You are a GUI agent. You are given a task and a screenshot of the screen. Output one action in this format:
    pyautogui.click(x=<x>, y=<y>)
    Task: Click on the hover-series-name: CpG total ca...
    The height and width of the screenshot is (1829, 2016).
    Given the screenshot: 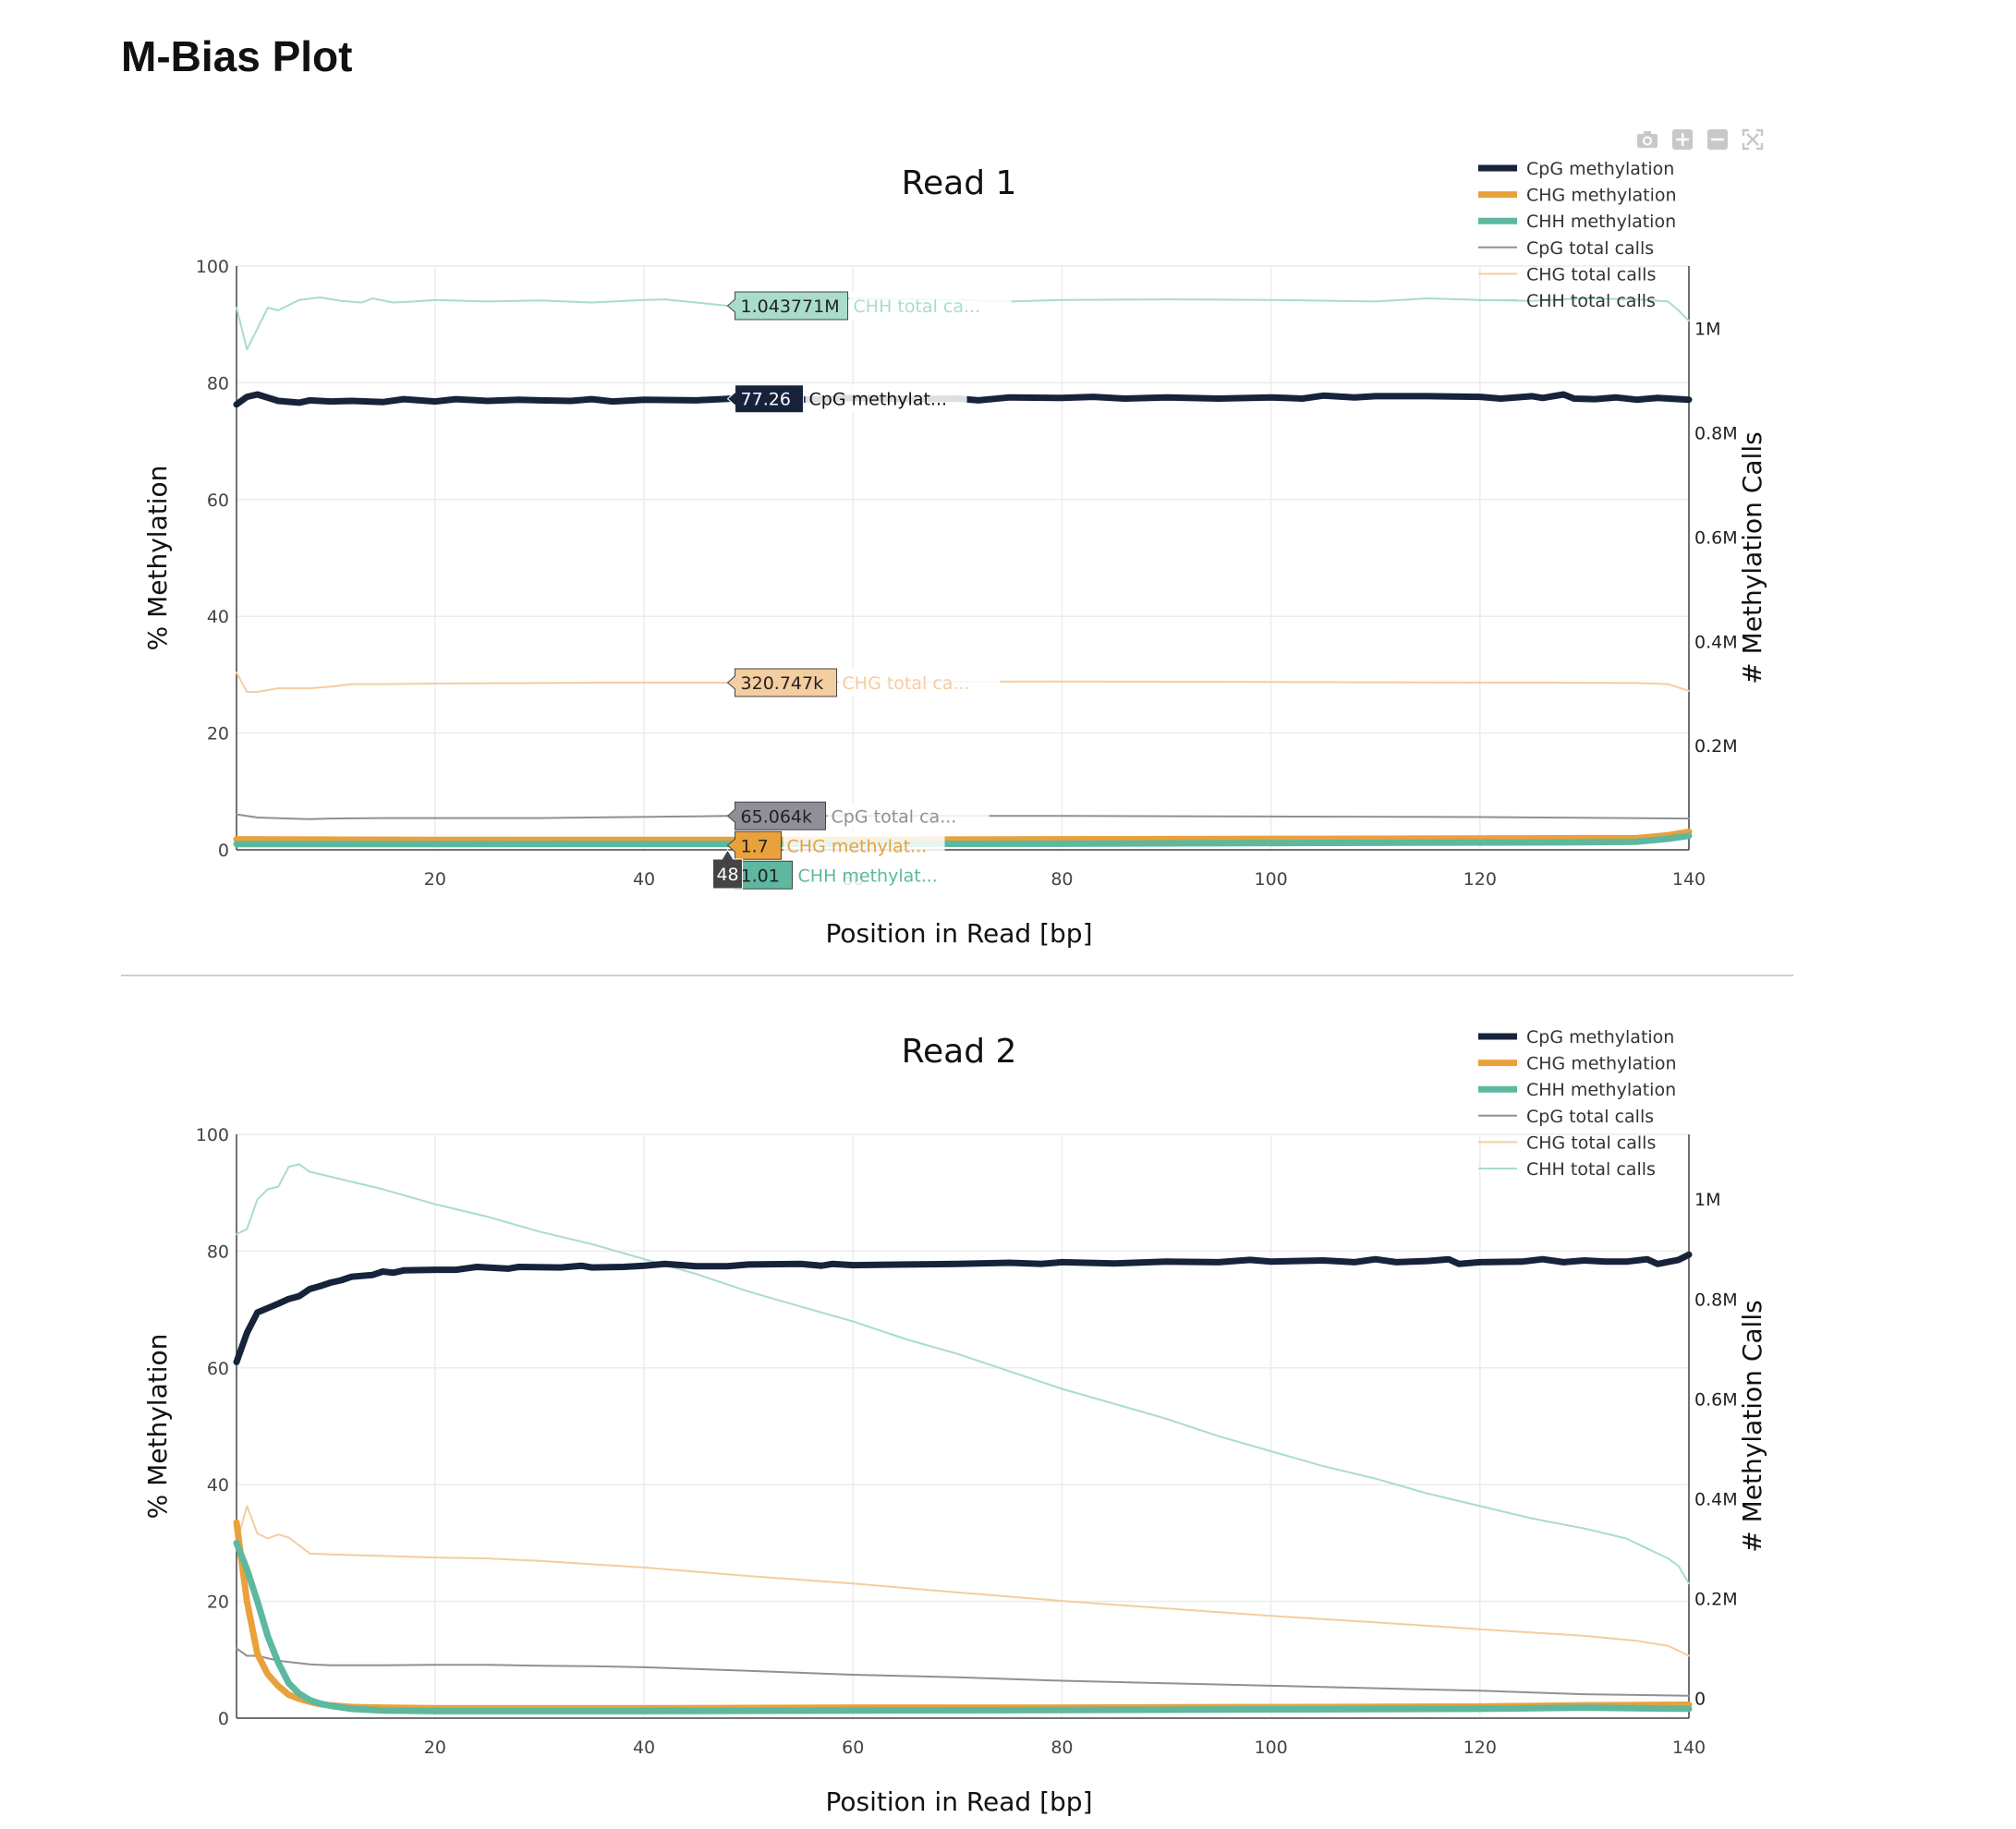 What is the action you would take?
    pyautogui.click(x=894, y=816)
    